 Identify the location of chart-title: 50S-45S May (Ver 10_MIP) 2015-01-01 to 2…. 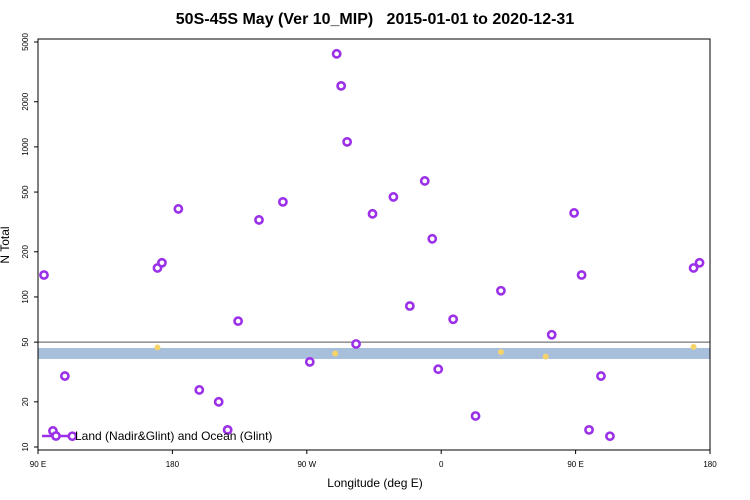
(375, 19).